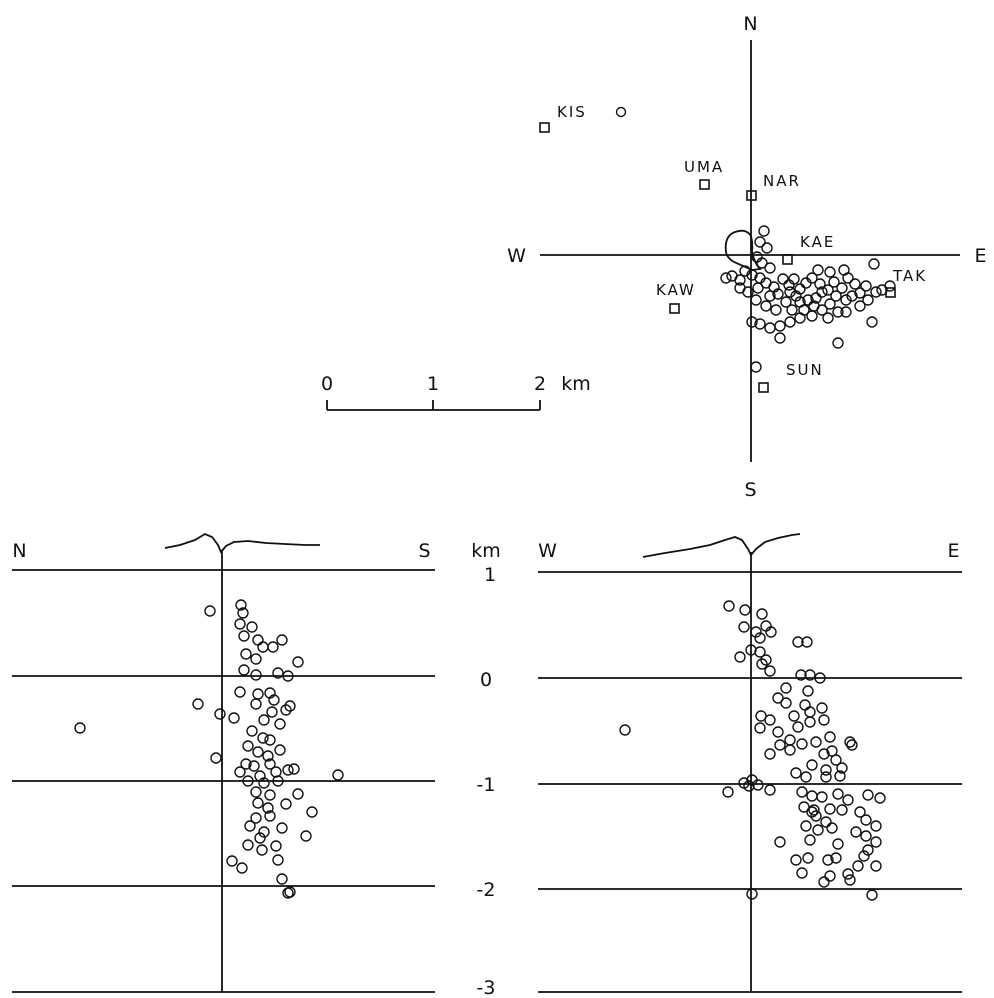 The image size is (994, 998). Describe the element at coordinates (544, 127) in the screenshot. I see `station-kis-marker` at that location.